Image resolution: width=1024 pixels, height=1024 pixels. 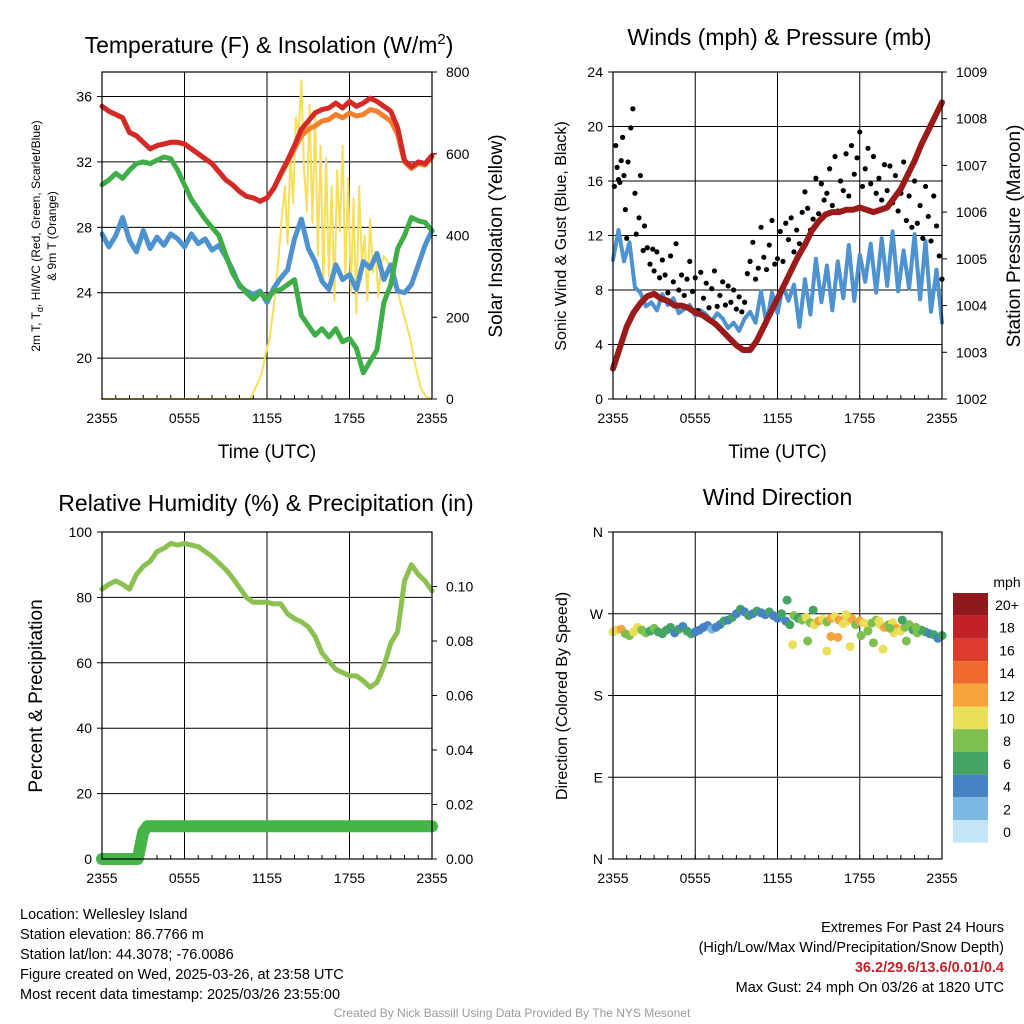 I want to click on y-tick-label: 60, so click(x=84, y=663).